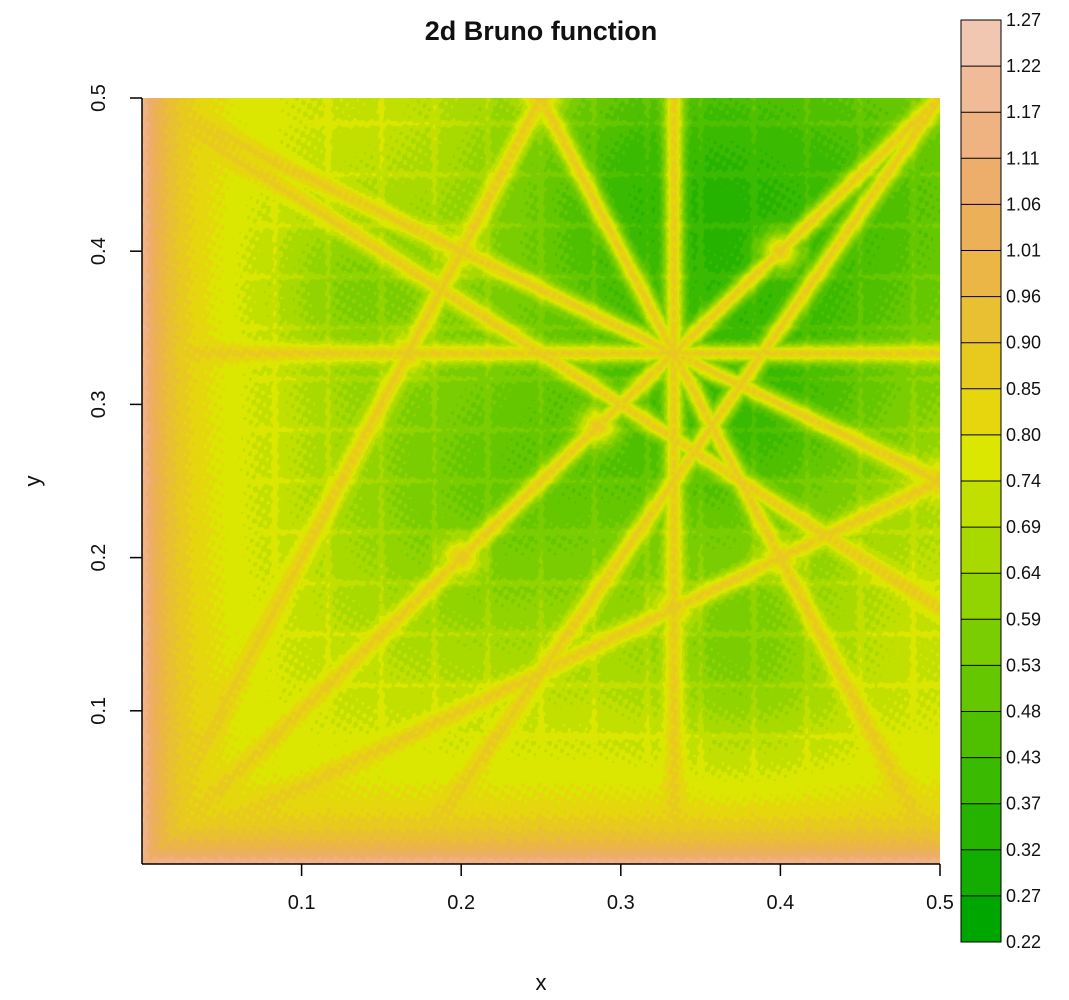 This screenshot has height=1000, width=1069. What do you see at coordinates (302, 903) in the screenshot?
I see `x-tick-label: 0.1` at bounding box center [302, 903].